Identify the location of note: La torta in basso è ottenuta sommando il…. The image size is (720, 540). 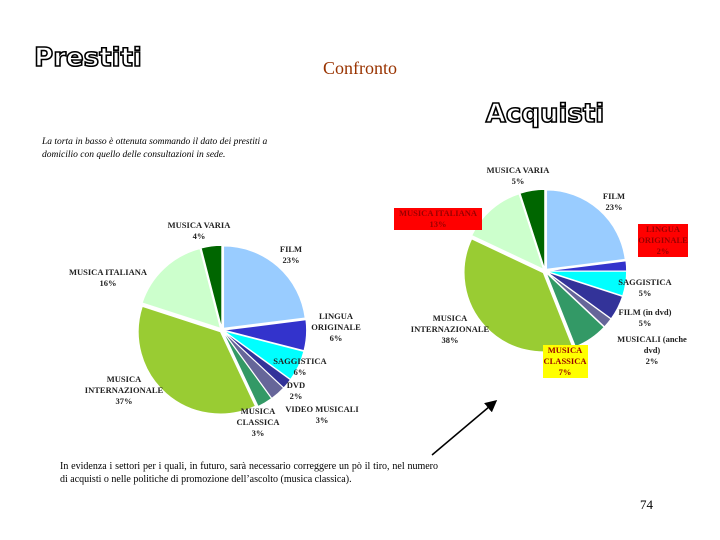
(155, 148).